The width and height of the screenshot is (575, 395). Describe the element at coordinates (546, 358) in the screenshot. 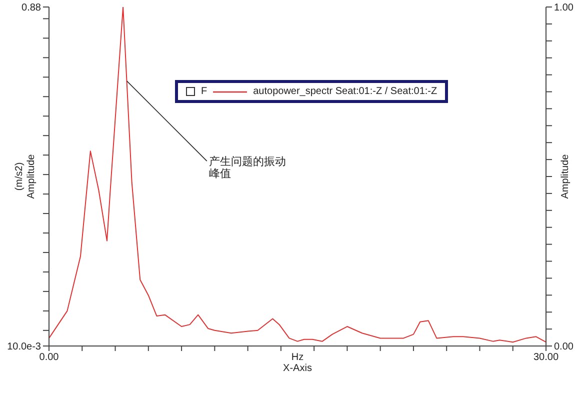

I see `x-tick-label: 30.00` at that location.